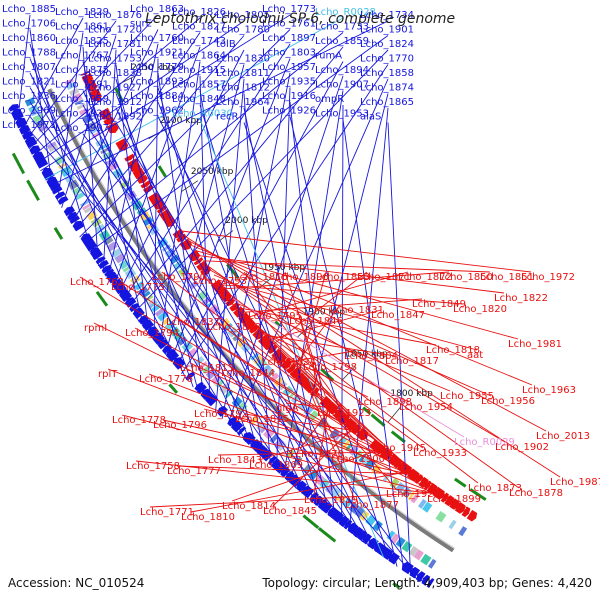 The width and height of the screenshot is (600, 600). Describe the element at coordinates (115, 73) in the screenshot. I see `feature-label: Lcho_1838` at that location.